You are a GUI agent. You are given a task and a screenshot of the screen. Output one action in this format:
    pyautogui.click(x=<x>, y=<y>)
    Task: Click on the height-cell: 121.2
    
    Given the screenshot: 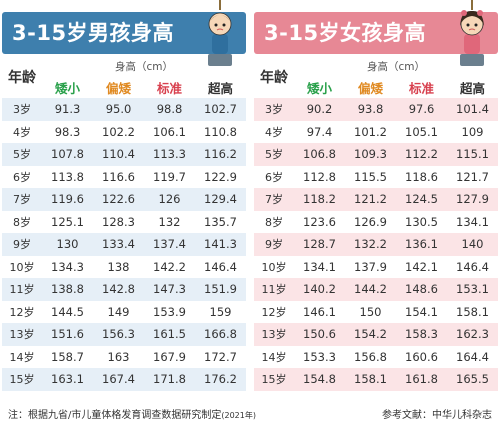 What is the action you would take?
    pyautogui.click(x=370, y=199)
    